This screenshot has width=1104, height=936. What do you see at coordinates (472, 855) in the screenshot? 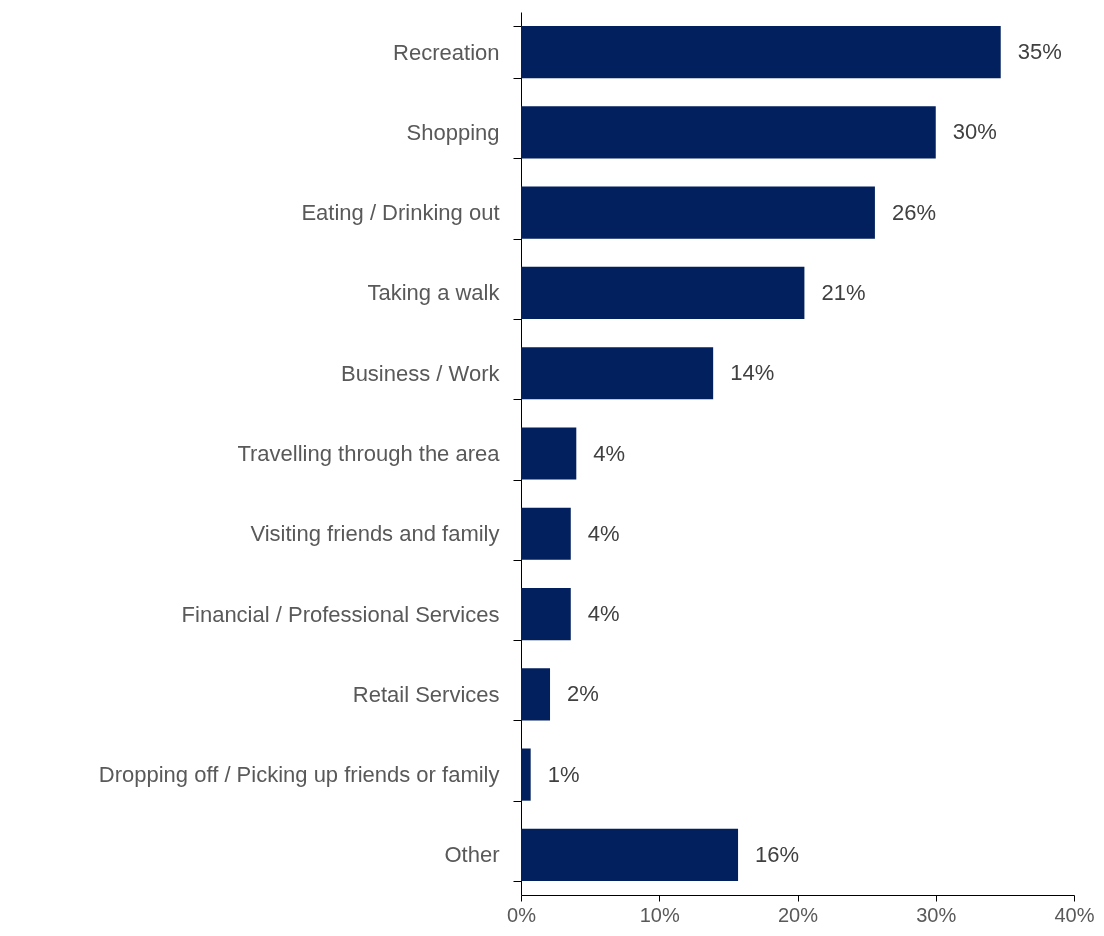
I see `y-tick-label: Other` at bounding box center [472, 855].